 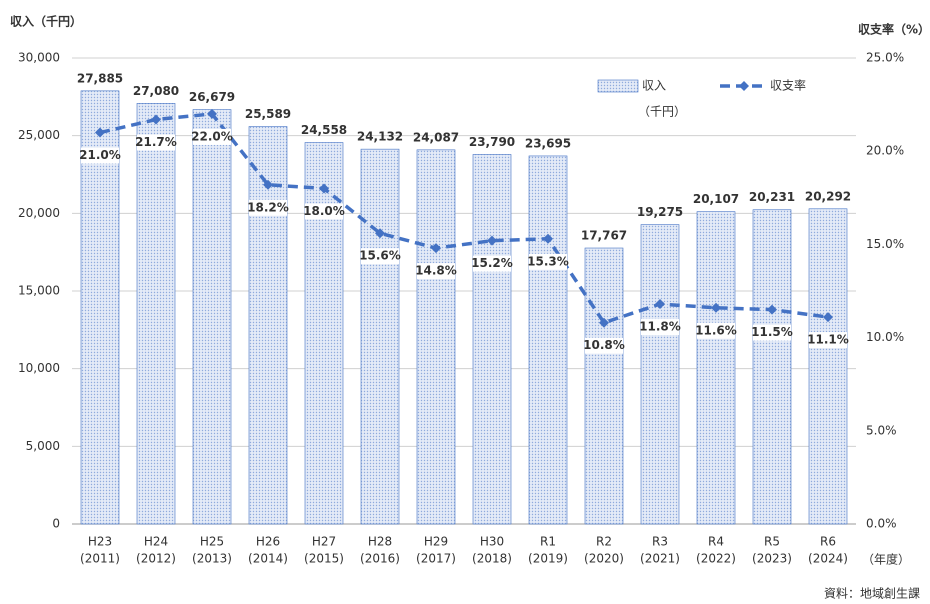 I want to click on y-tick-label: 5,000, so click(x=43, y=446).